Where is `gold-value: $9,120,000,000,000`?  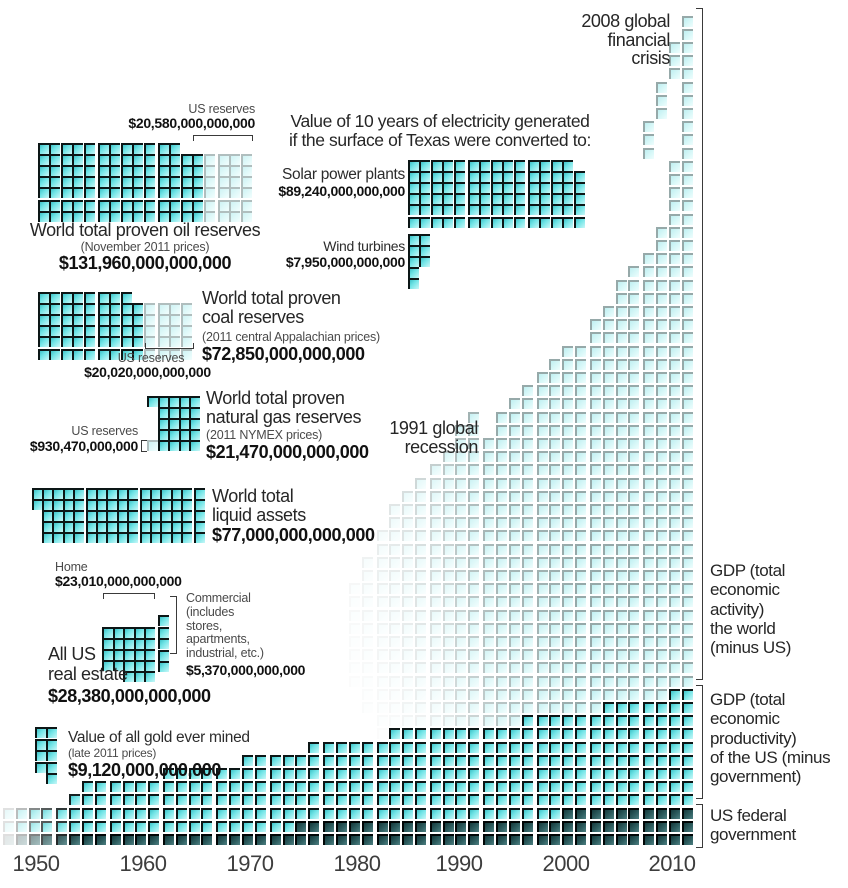 gold-value: $9,120,000,000,000 is located at coordinates (144, 770).